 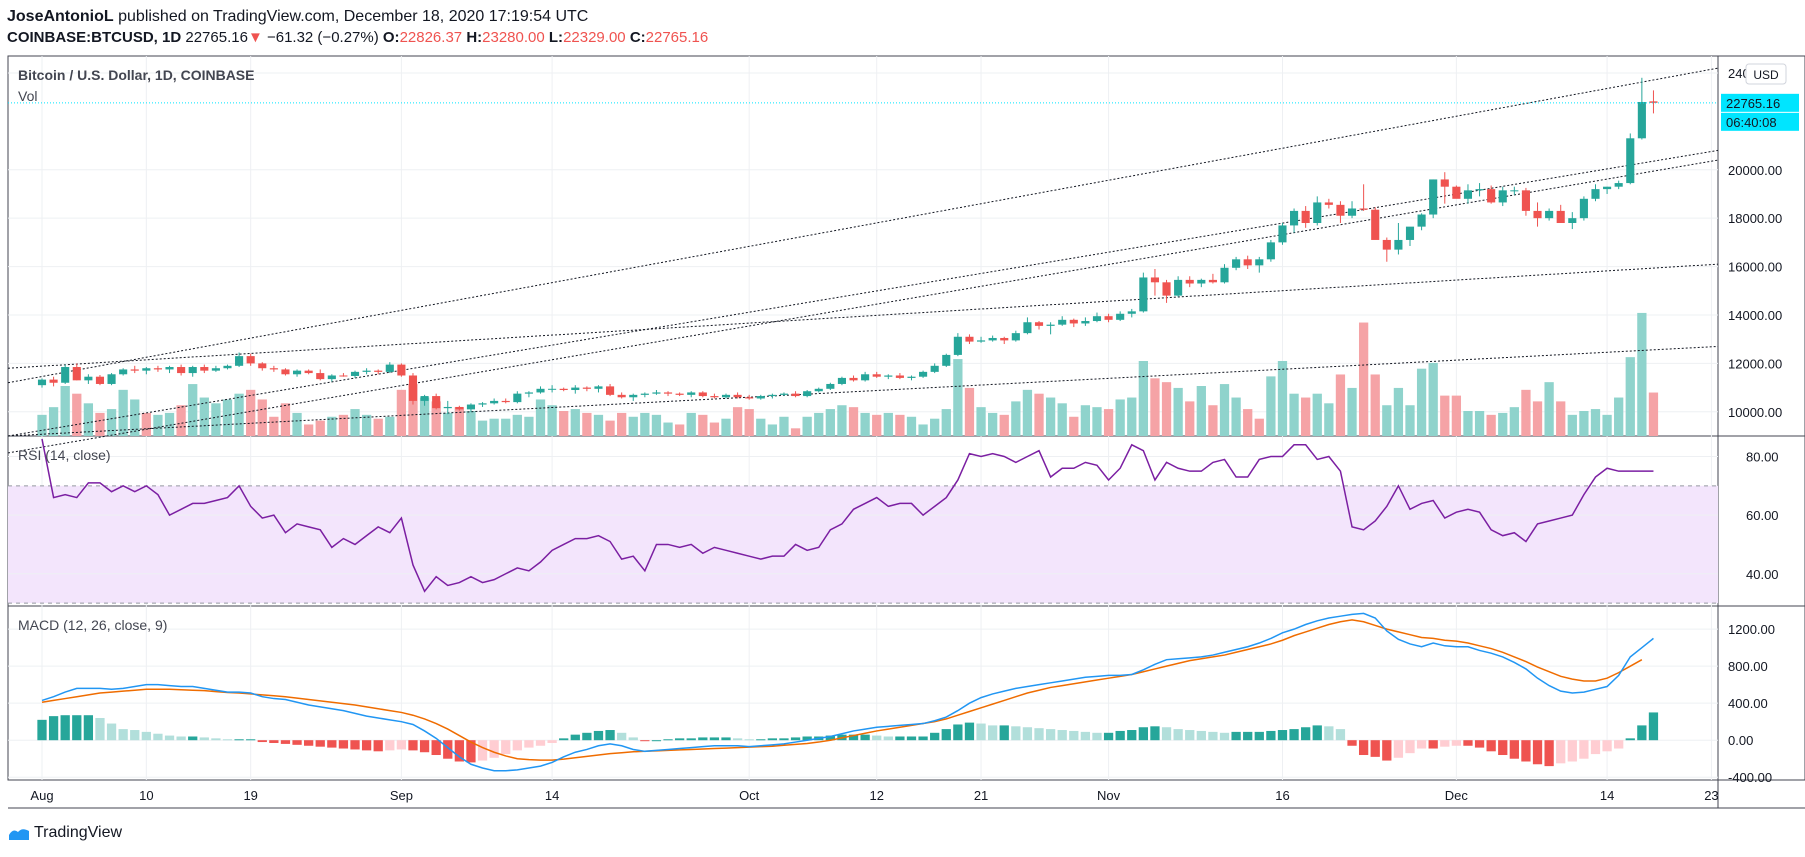 What do you see at coordinates (1751, 122) in the screenshot?
I see `countdown-badge-text: 06:40:08` at bounding box center [1751, 122].